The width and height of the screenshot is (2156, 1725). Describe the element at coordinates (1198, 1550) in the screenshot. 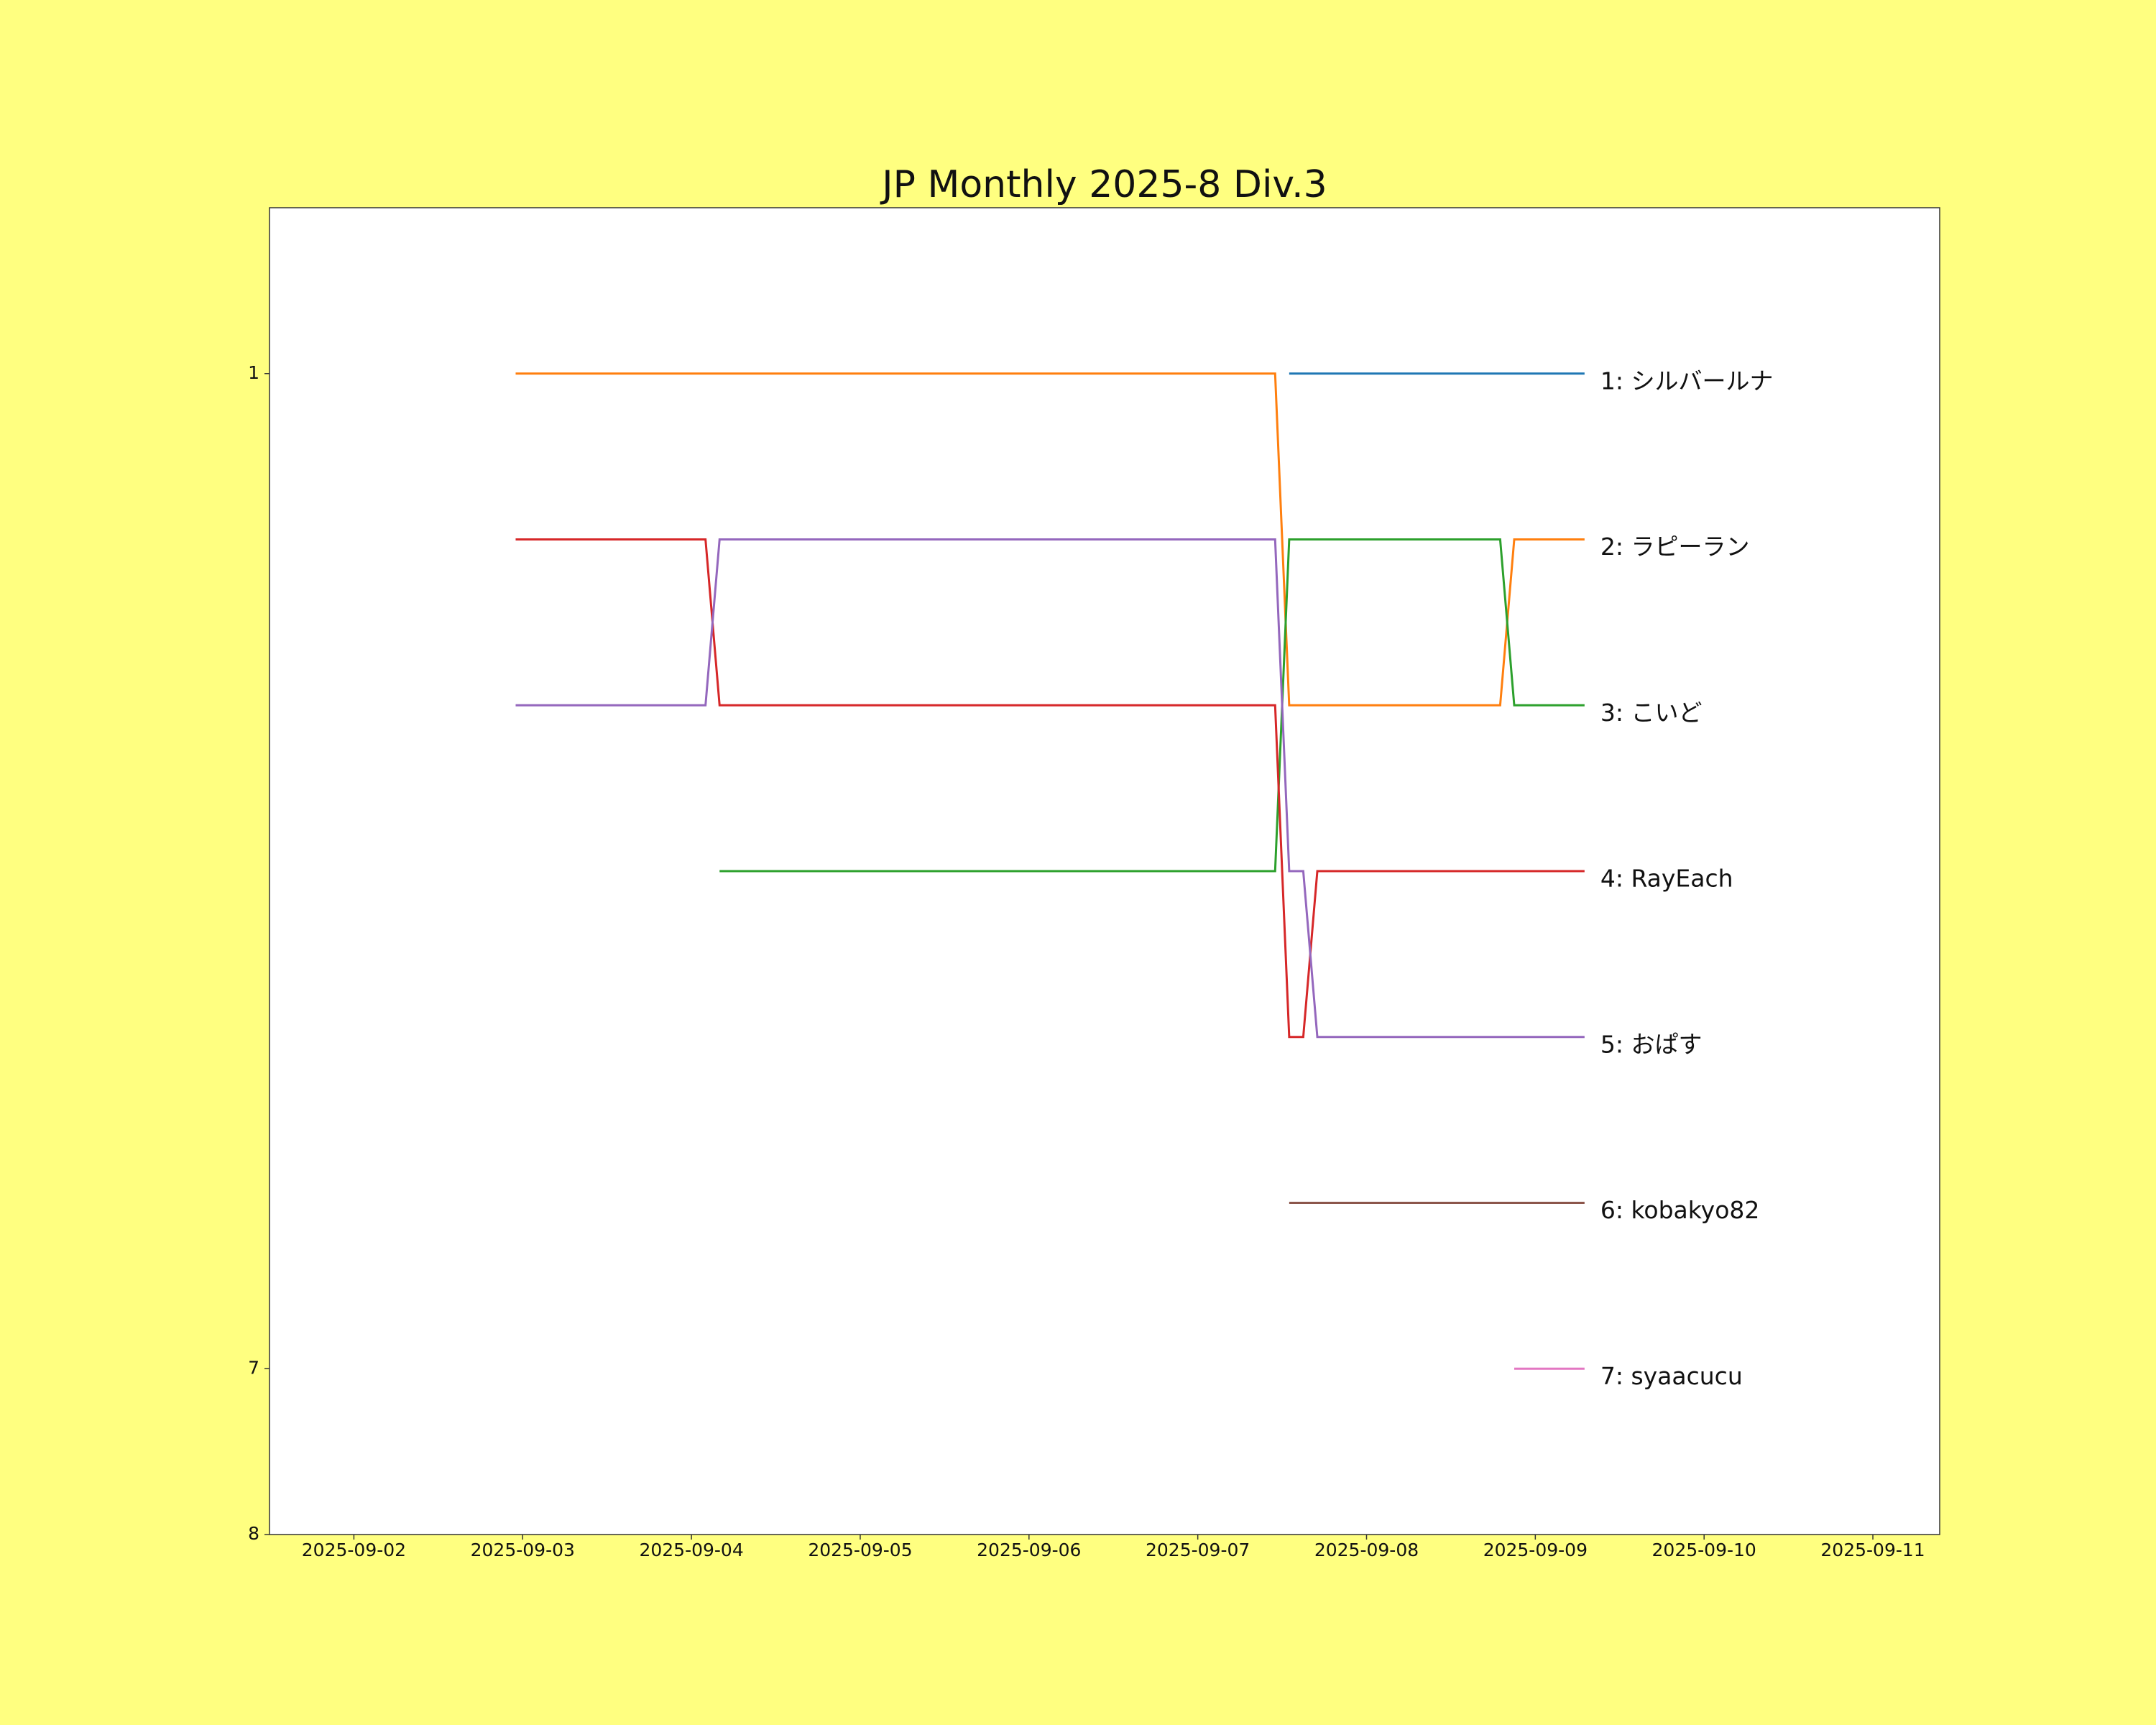

I see `x-tick-label: 2025-09-07` at that location.